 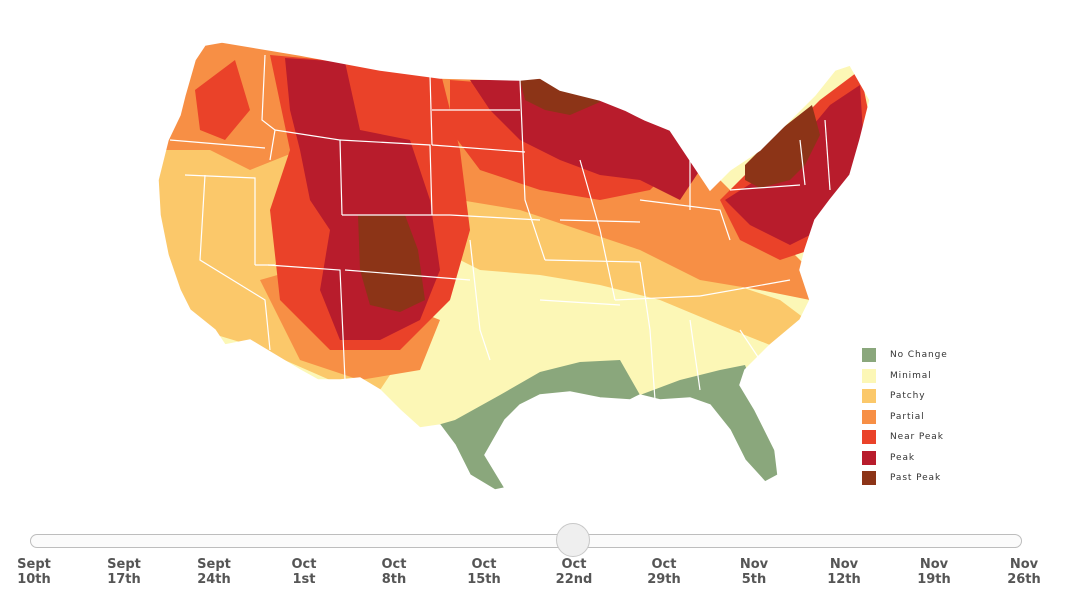 I want to click on legend-label-minimal: Minimal, so click(x=911, y=375).